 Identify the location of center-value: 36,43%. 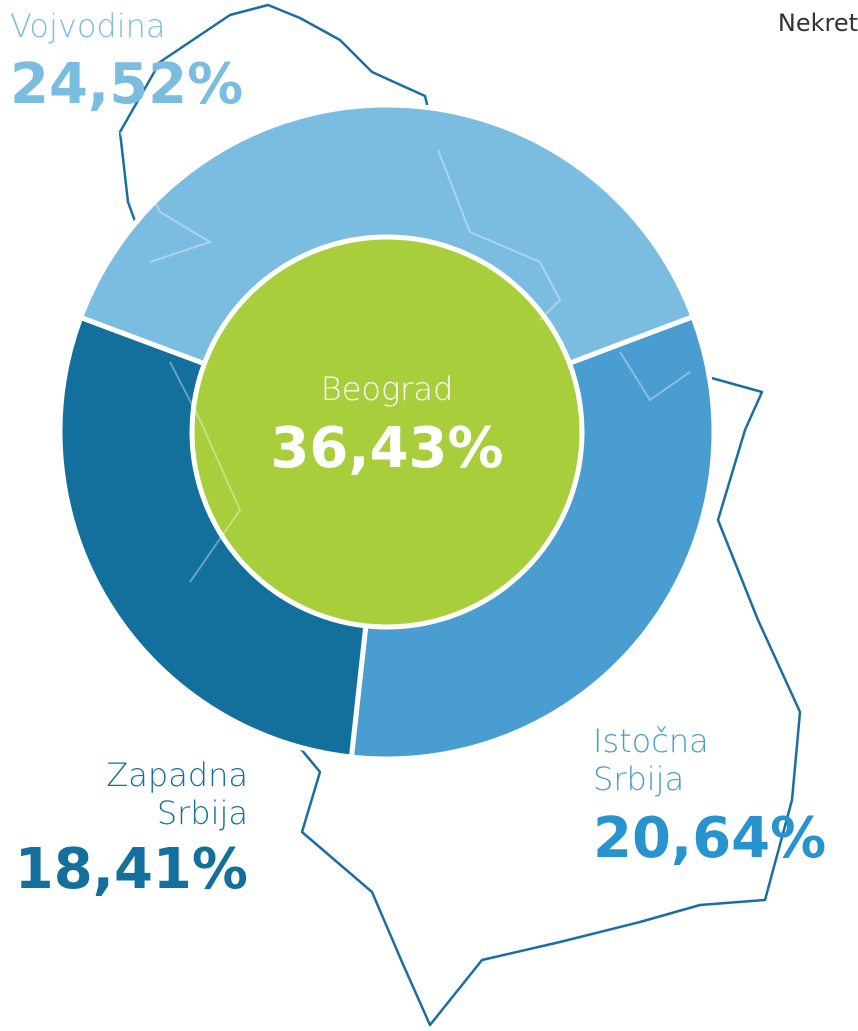
(386, 448).